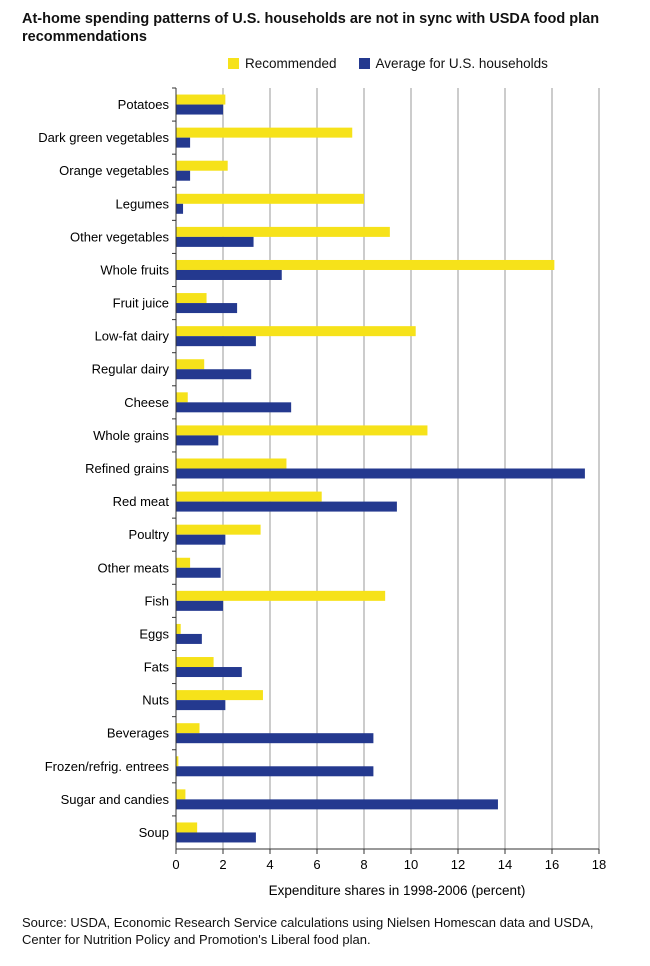  What do you see at coordinates (143, 203) in the screenshot?
I see `category-label: Legumes` at bounding box center [143, 203].